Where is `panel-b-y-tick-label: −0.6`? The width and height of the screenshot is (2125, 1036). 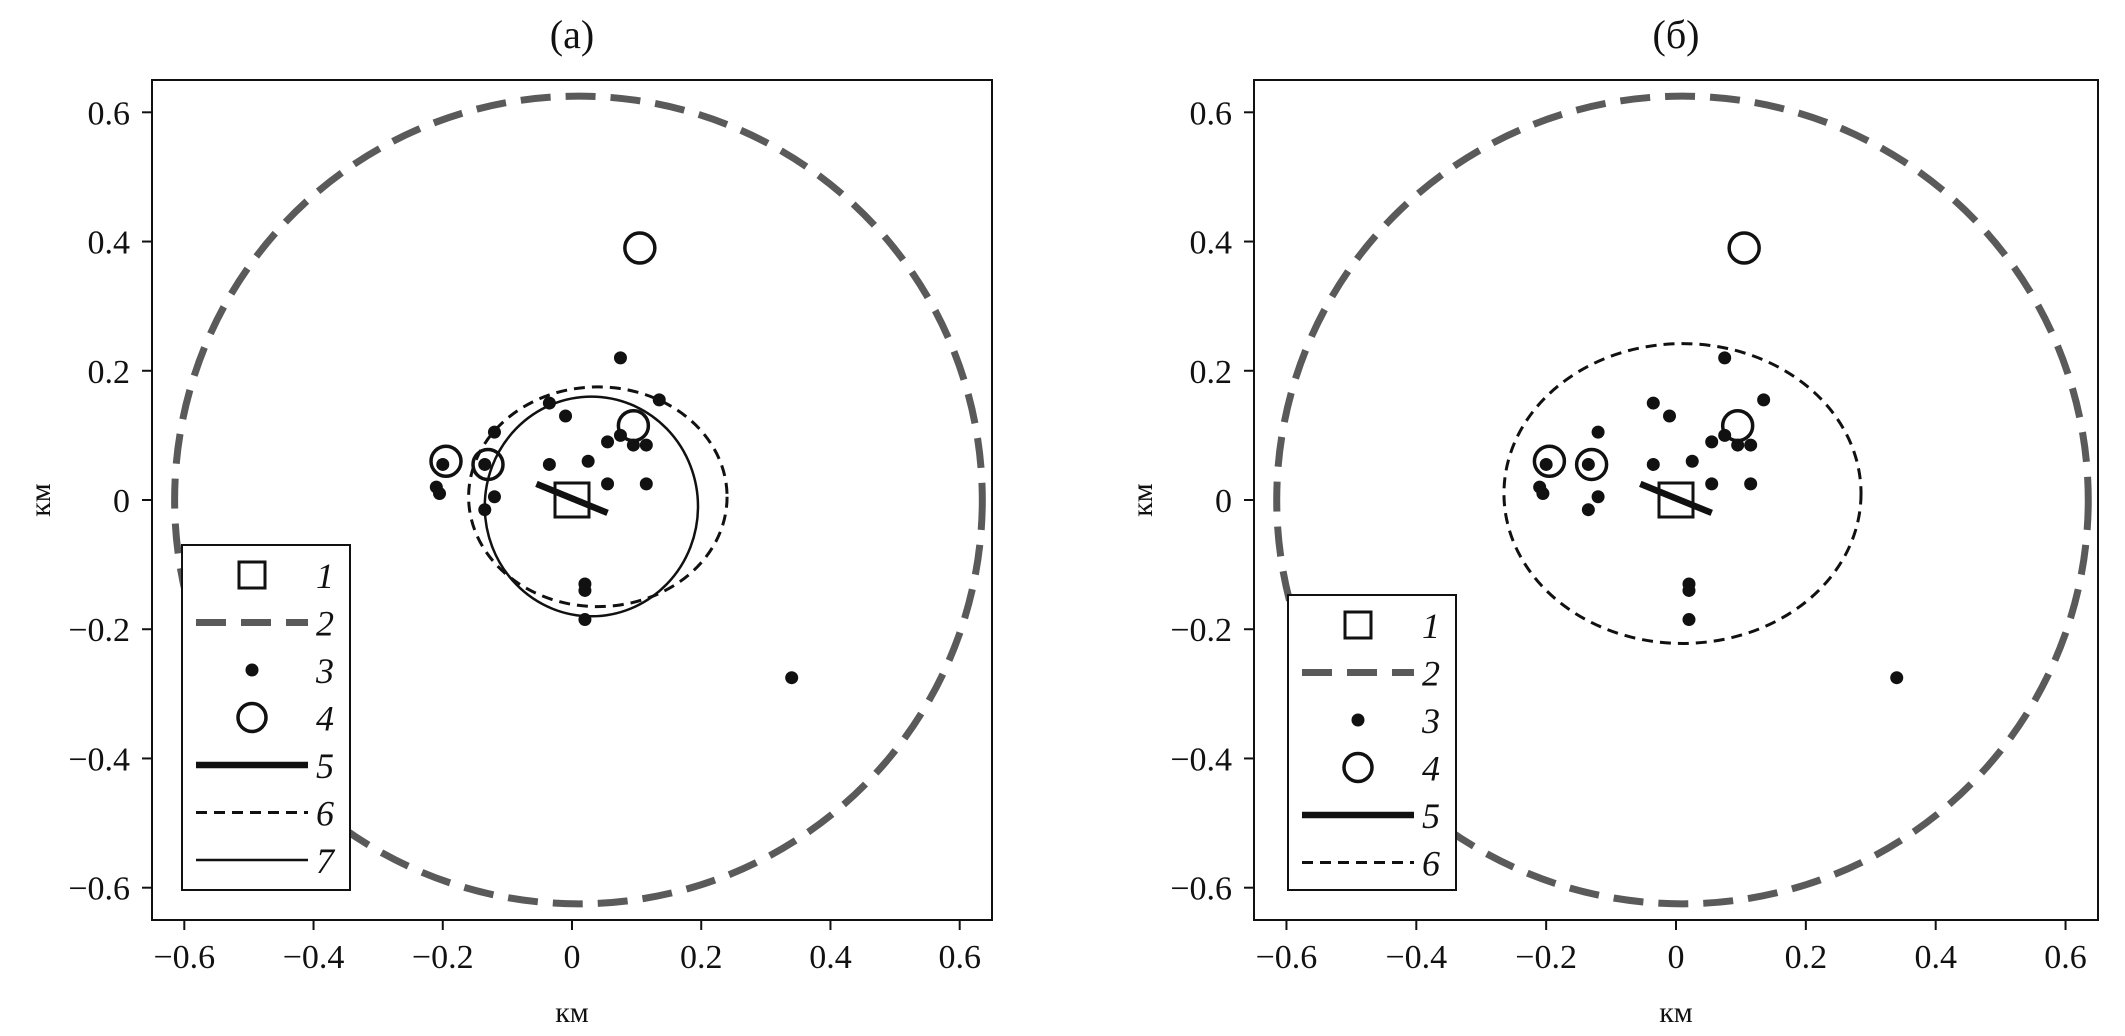
panel-b-y-tick-label: −0.6 is located at coordinates (1201, 889).